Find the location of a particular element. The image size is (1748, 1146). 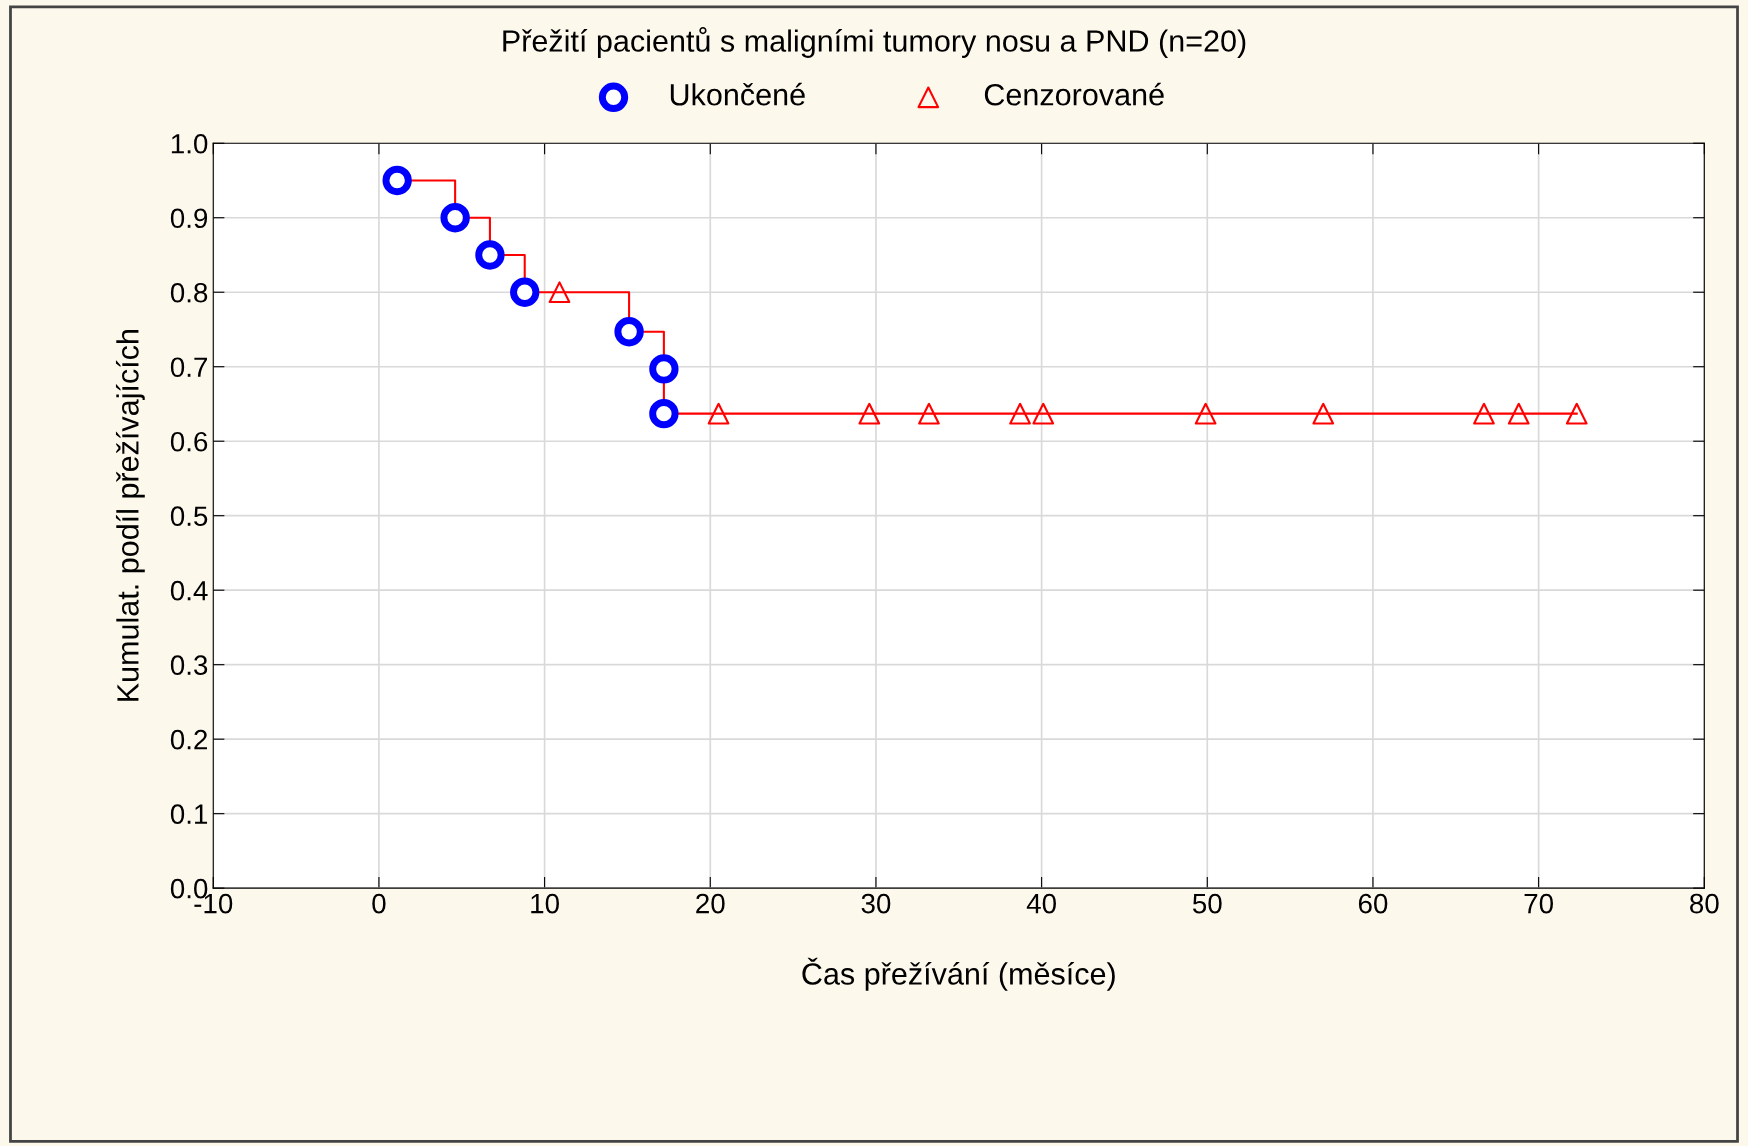

x-tick-label: 10 is located at coordinates (545, 903).